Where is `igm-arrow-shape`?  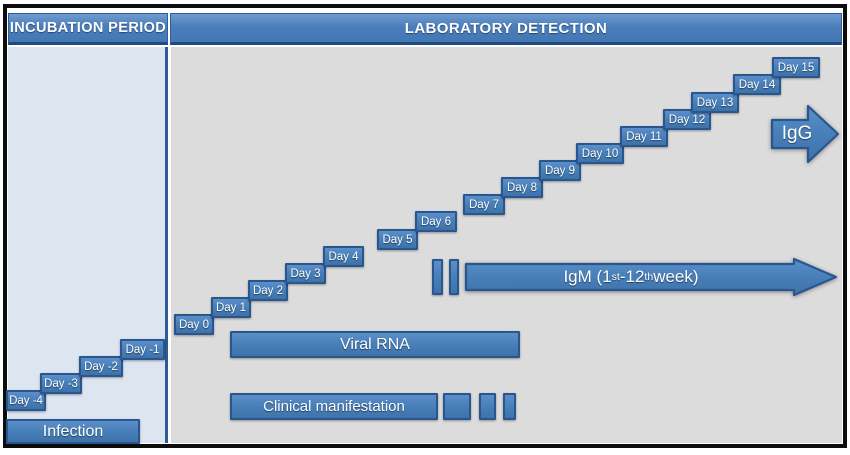
igm-arrow-shape is located at coordinates (651, 277).